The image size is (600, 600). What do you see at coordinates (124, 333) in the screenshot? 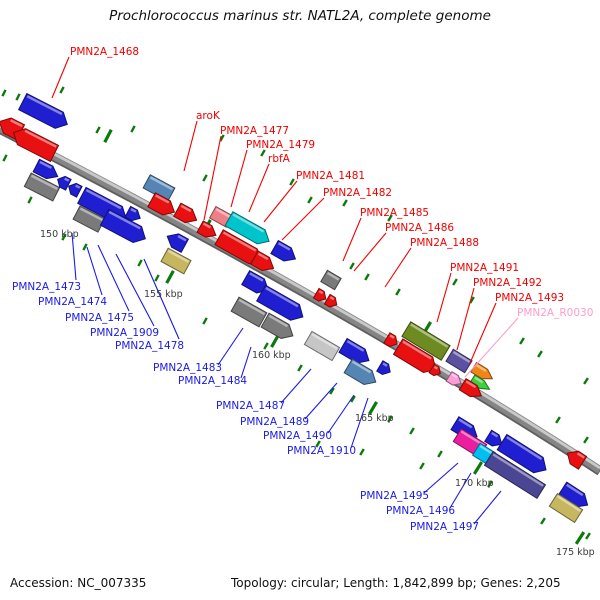
I see `gene-label: PMN2A_1909` at bounding box center [124, 333].